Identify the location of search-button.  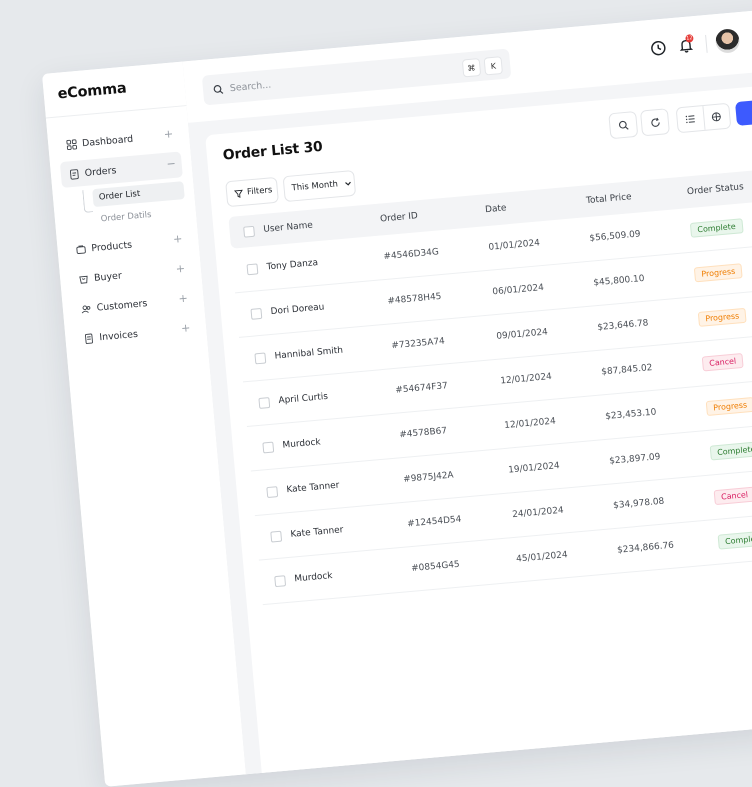
(623, 125).